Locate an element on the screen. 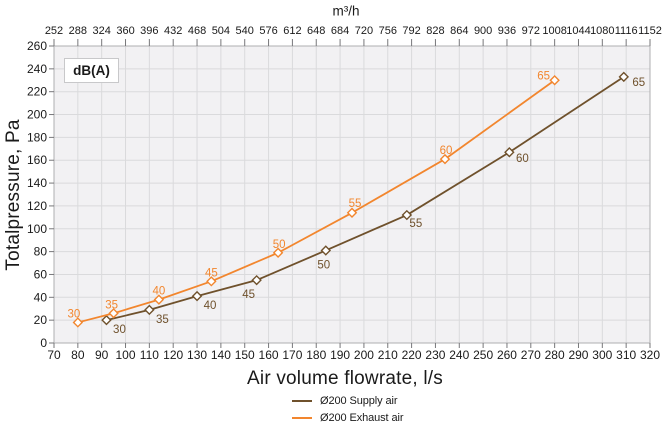  y-tick-label: 0 is located at coordinates (43, 343).